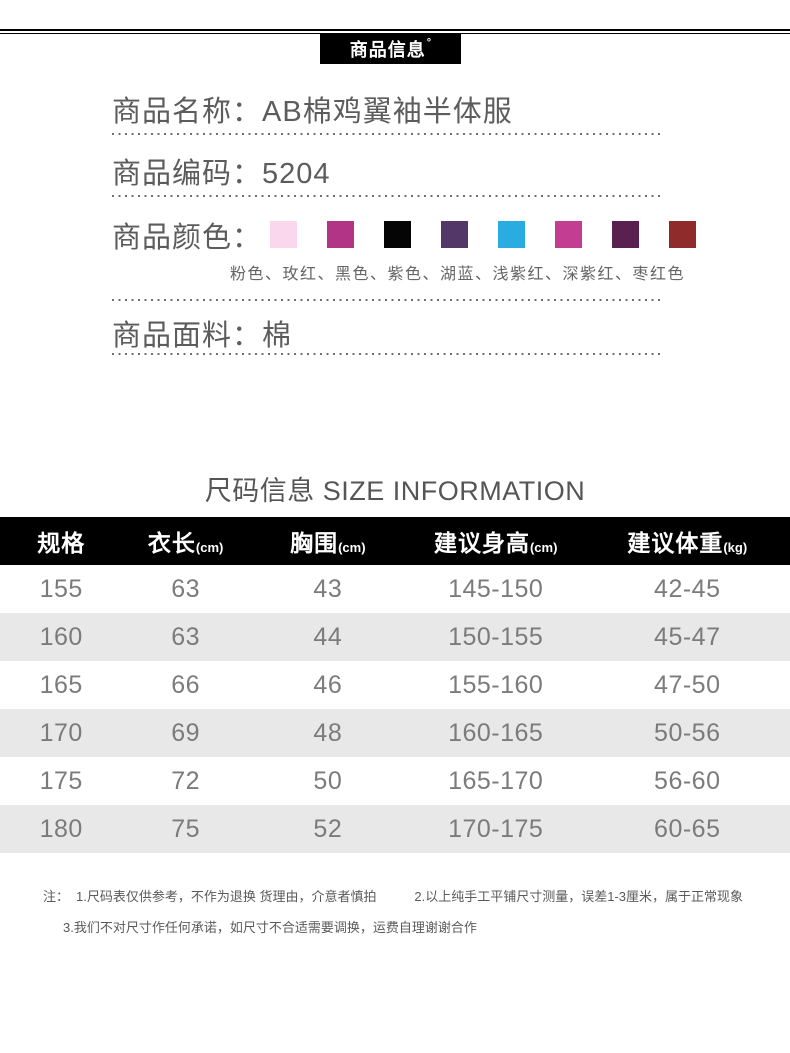 The width and height of the screenshot is (790, 1053). Describe the element at coordinates (61, 828) in the screenshot. I see `cell-spec: 180` at that location.